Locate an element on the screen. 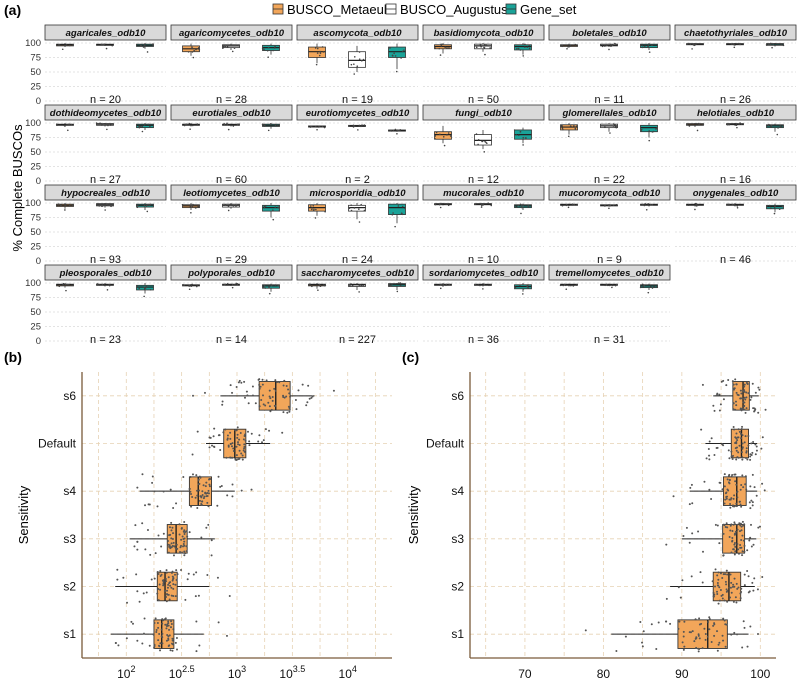 This screenshot has height=687, width=797. y-tick-label: s2 is located at coordinates (69, 587).